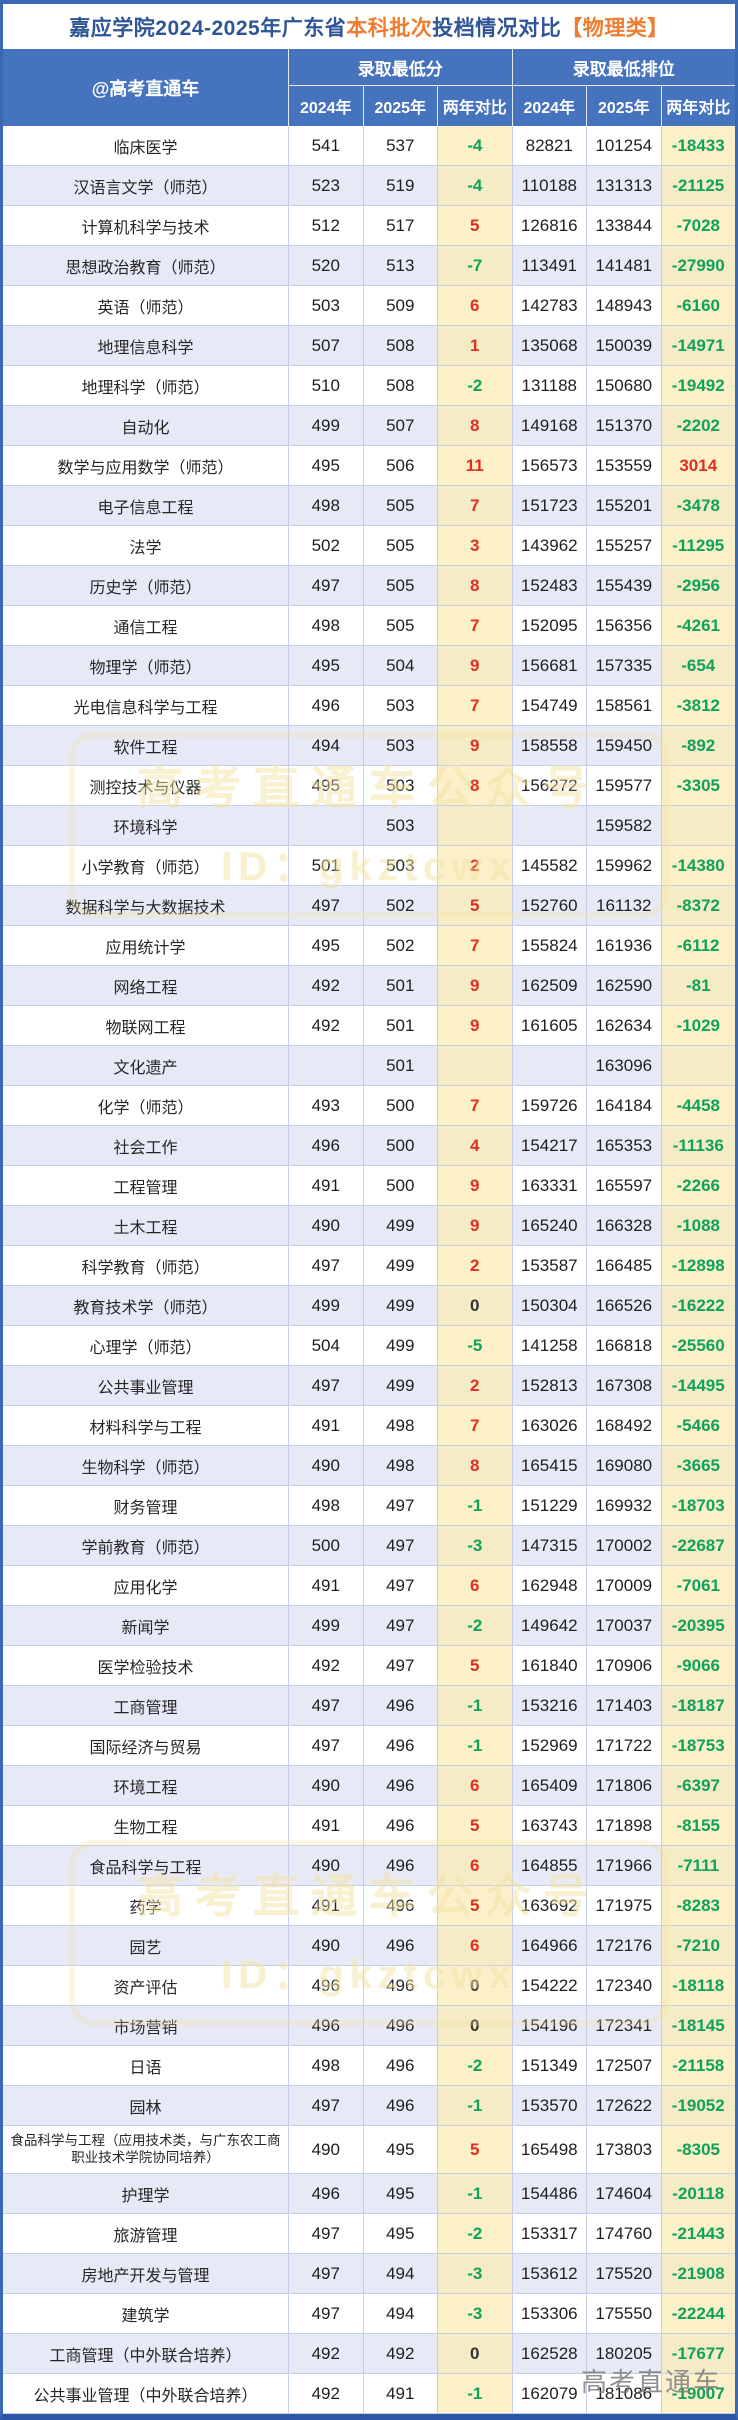 The image size is (738, 2420). I want to click on table-row: 物理学（师范） 495 504 9 156681 157335 -654, so click(369, 666).